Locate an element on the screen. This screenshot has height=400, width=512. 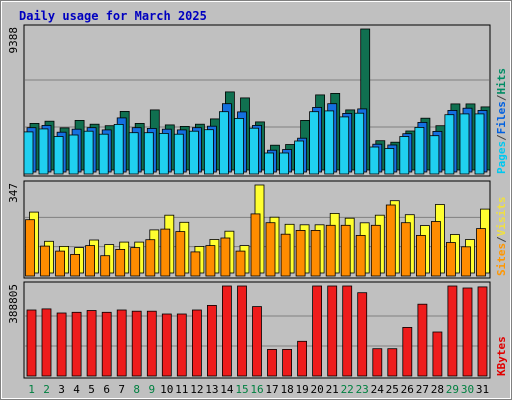
x-tick-label: 8 is located at coordinates (136, 389).